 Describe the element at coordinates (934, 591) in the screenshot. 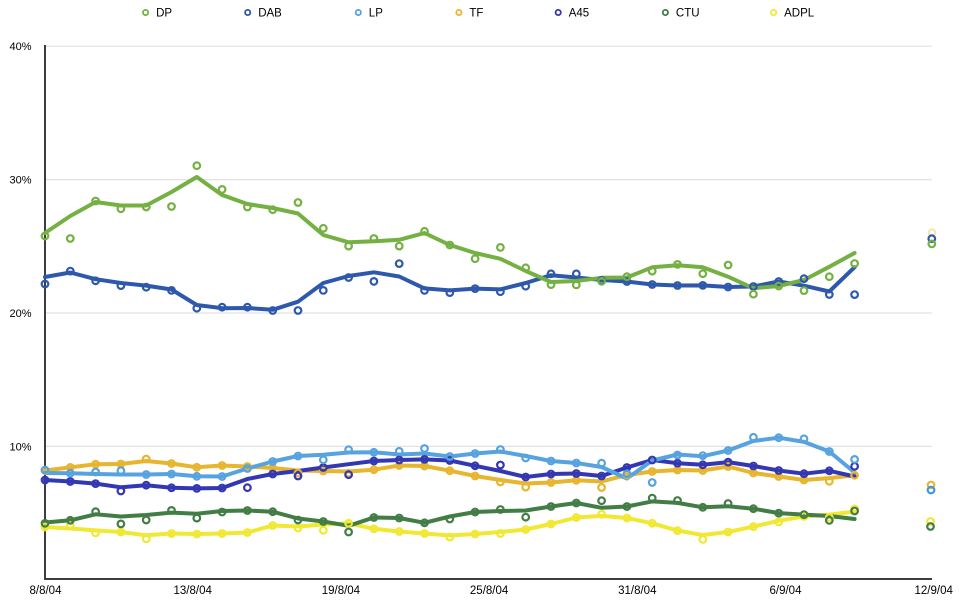

I see `svg-text: 12/9/04` at that location.